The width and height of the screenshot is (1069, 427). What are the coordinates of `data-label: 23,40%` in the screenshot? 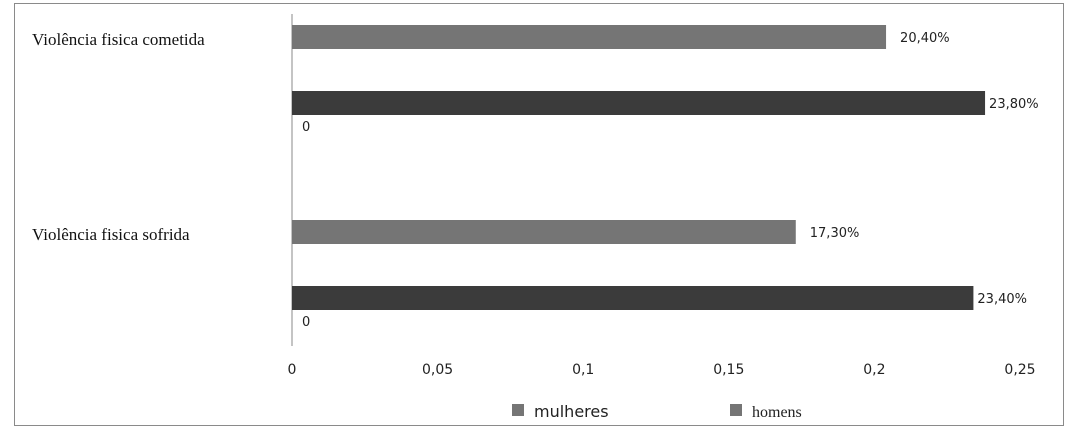 It's located at (1002, 299).